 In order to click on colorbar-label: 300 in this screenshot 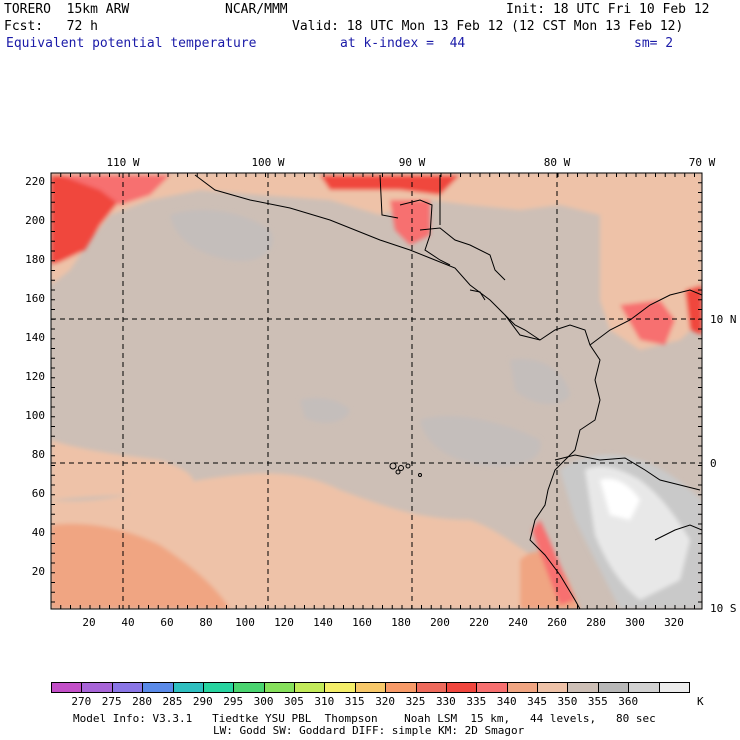, I will do `click(263, 701)`.